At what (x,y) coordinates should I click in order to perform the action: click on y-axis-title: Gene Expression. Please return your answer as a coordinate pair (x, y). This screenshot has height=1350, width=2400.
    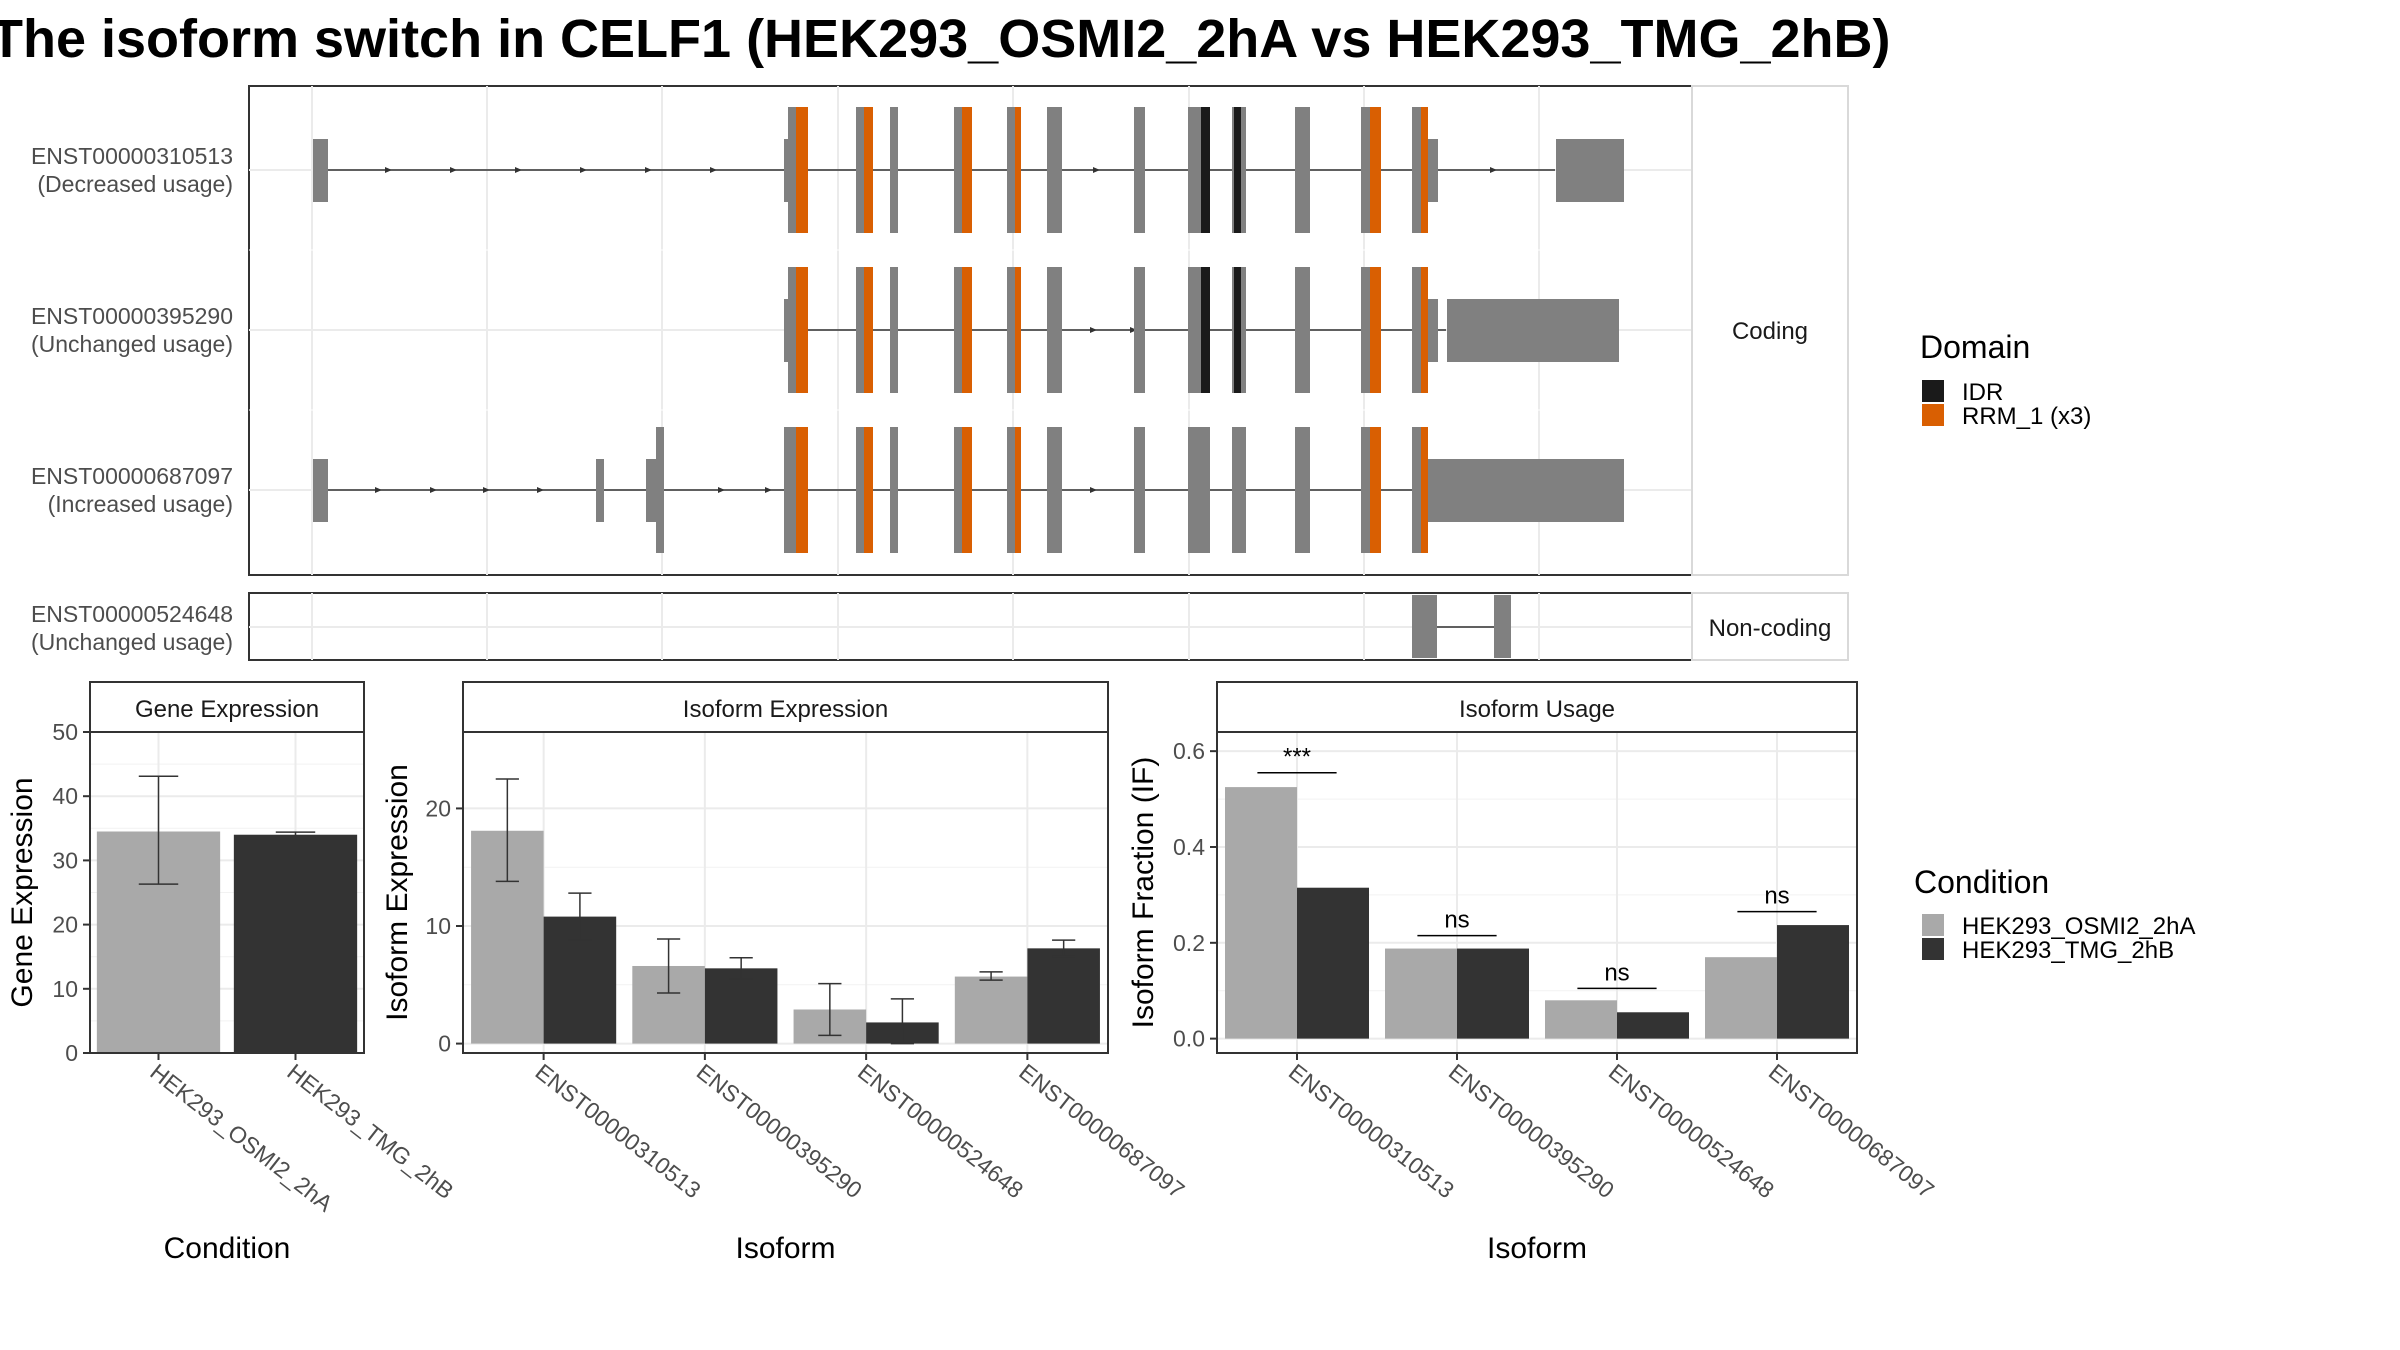
    Looking at the image, I should click on (22, 892).